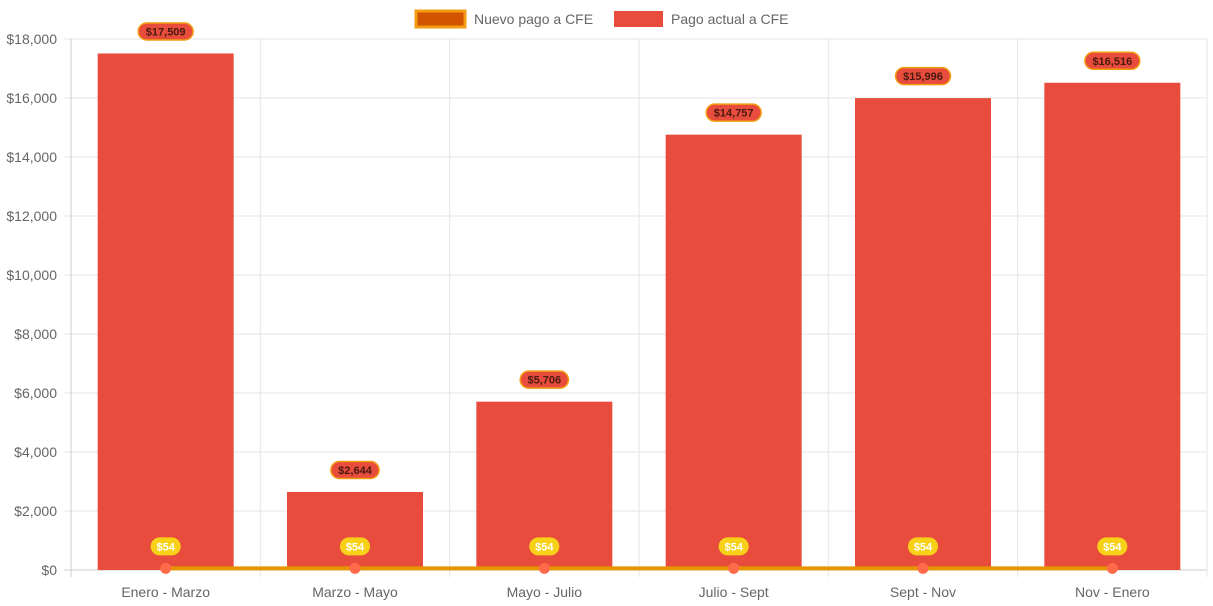 The image size is (1213, 606). What do you see at coordinates (730, 19) in the screenshot?
I see `legend-label: Pago actual a CFE` at bounding box center [730, 19].